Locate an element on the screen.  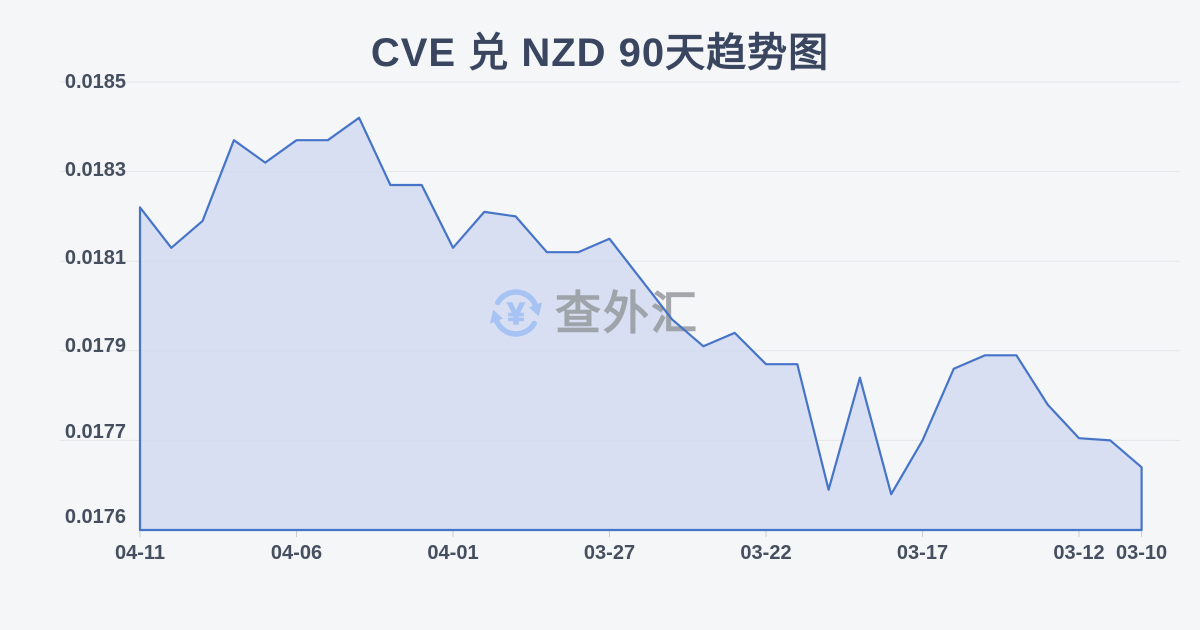
chart-title: CVE 兑 NZD 90天趋势图 is located at coordinates (600, 53).